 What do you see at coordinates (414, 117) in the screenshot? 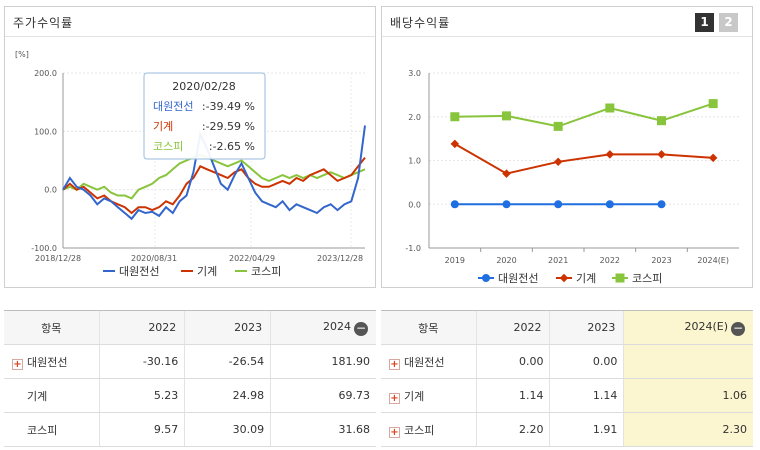
I see `y-tick-label: 2.0` at bounding box center [414, 117].